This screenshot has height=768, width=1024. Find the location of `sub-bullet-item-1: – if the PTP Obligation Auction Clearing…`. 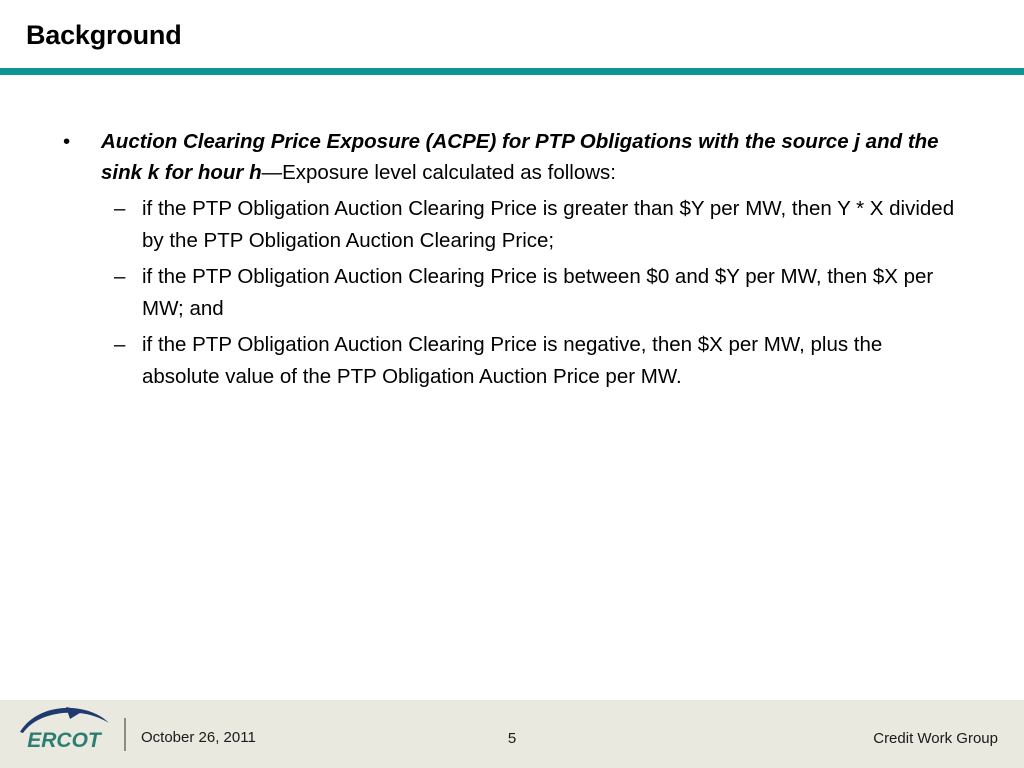

sub-bullet-item-1: – if the PTP Obligation Auction Clearing… is located at coordinates (512, 224).